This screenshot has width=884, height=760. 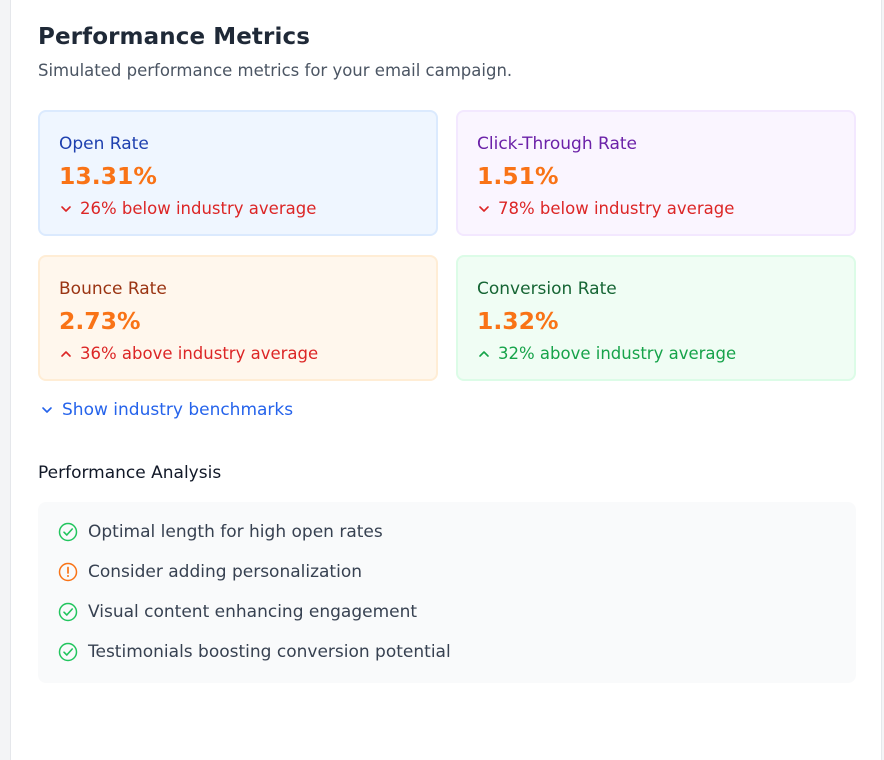 I want to click on show-benchmarks-button: Show industry benchmarks, so click(x=166, y=410).